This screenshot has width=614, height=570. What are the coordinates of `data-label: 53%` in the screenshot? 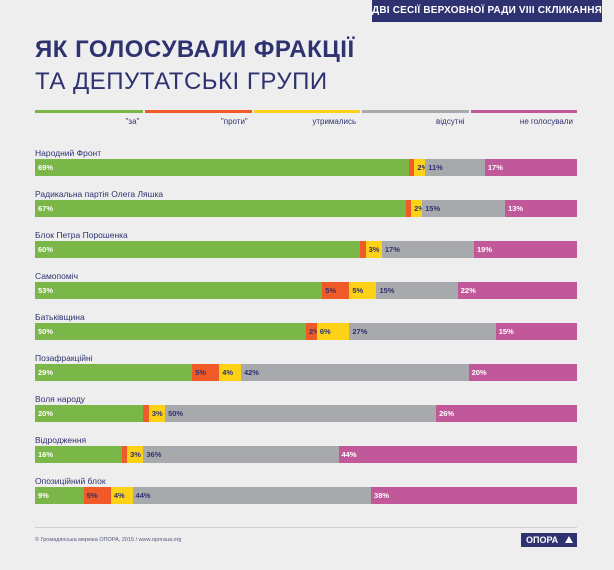 It's located at (46, 290).